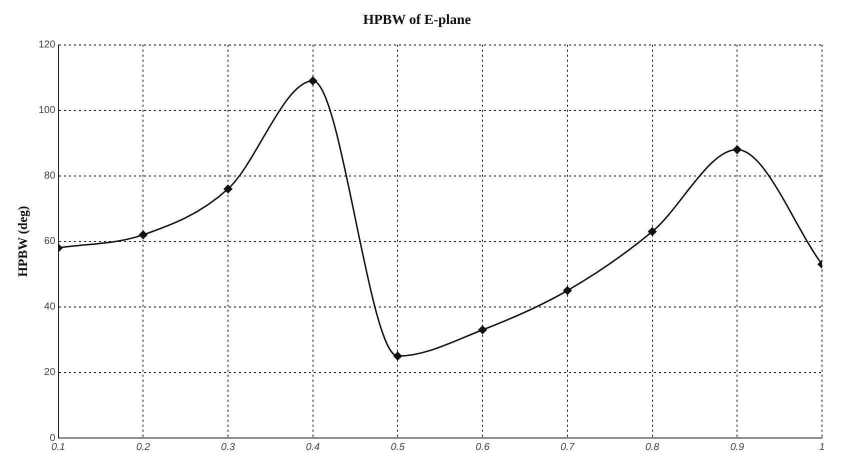 This screenshot has height=467, width=846. Describe the element at coordinates (50, 372) in the screenshot. I see `y-tick-label: 20` at that location.